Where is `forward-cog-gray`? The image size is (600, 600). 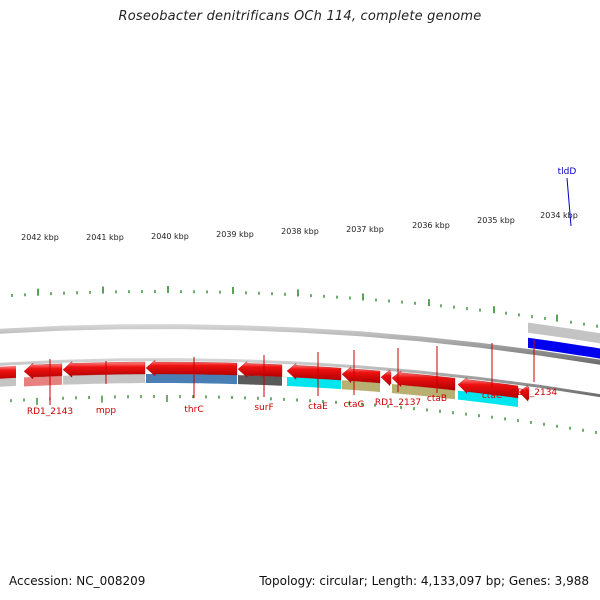 forward-cog-gray is located at coordinates (564, 333).